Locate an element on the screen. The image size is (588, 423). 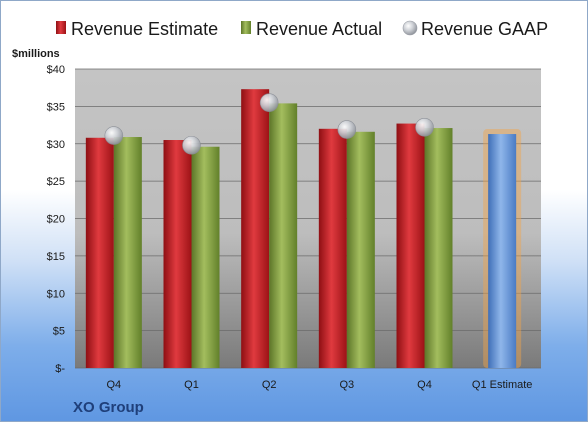
x-axis-ticks: Q4 Q1 Q2 Q3 Q4 Q1 Estimate is located at coordinates (319, 385).